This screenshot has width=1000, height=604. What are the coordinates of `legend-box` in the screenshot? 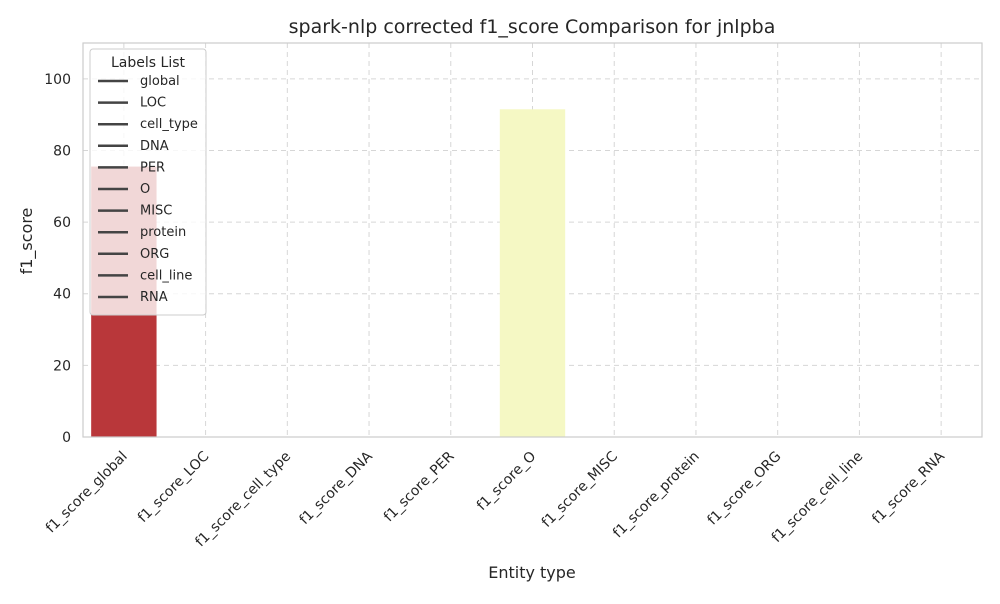 It's located at (148, 182).